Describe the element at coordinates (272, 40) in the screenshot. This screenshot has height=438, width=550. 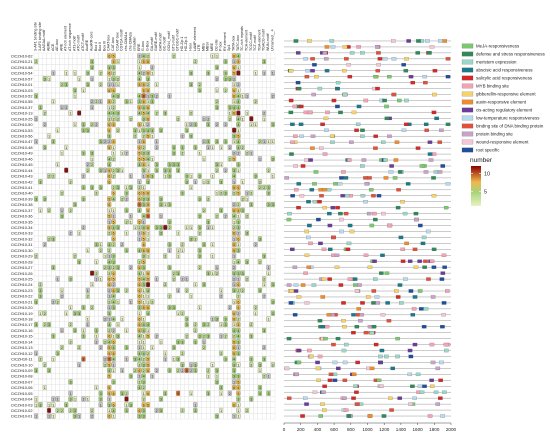
I see `column-label: Unnamed__4` at that location.